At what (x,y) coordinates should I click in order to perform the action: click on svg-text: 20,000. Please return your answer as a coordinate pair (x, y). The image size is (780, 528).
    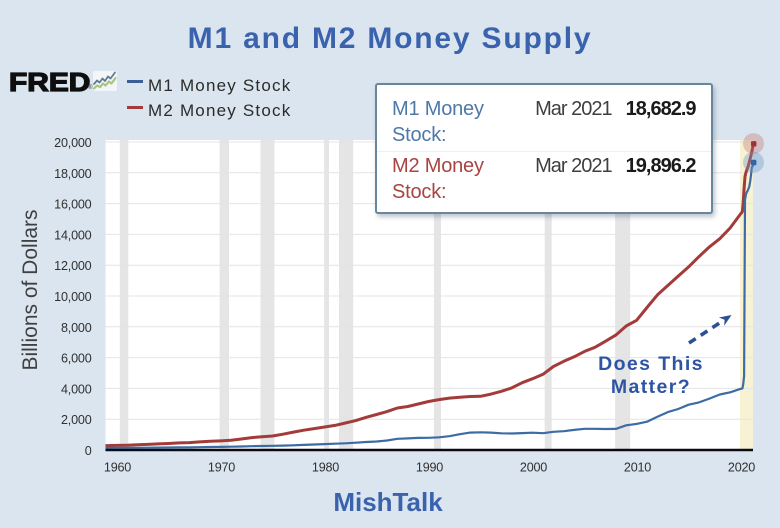
    Looking at the image, I should click on (73, 143).